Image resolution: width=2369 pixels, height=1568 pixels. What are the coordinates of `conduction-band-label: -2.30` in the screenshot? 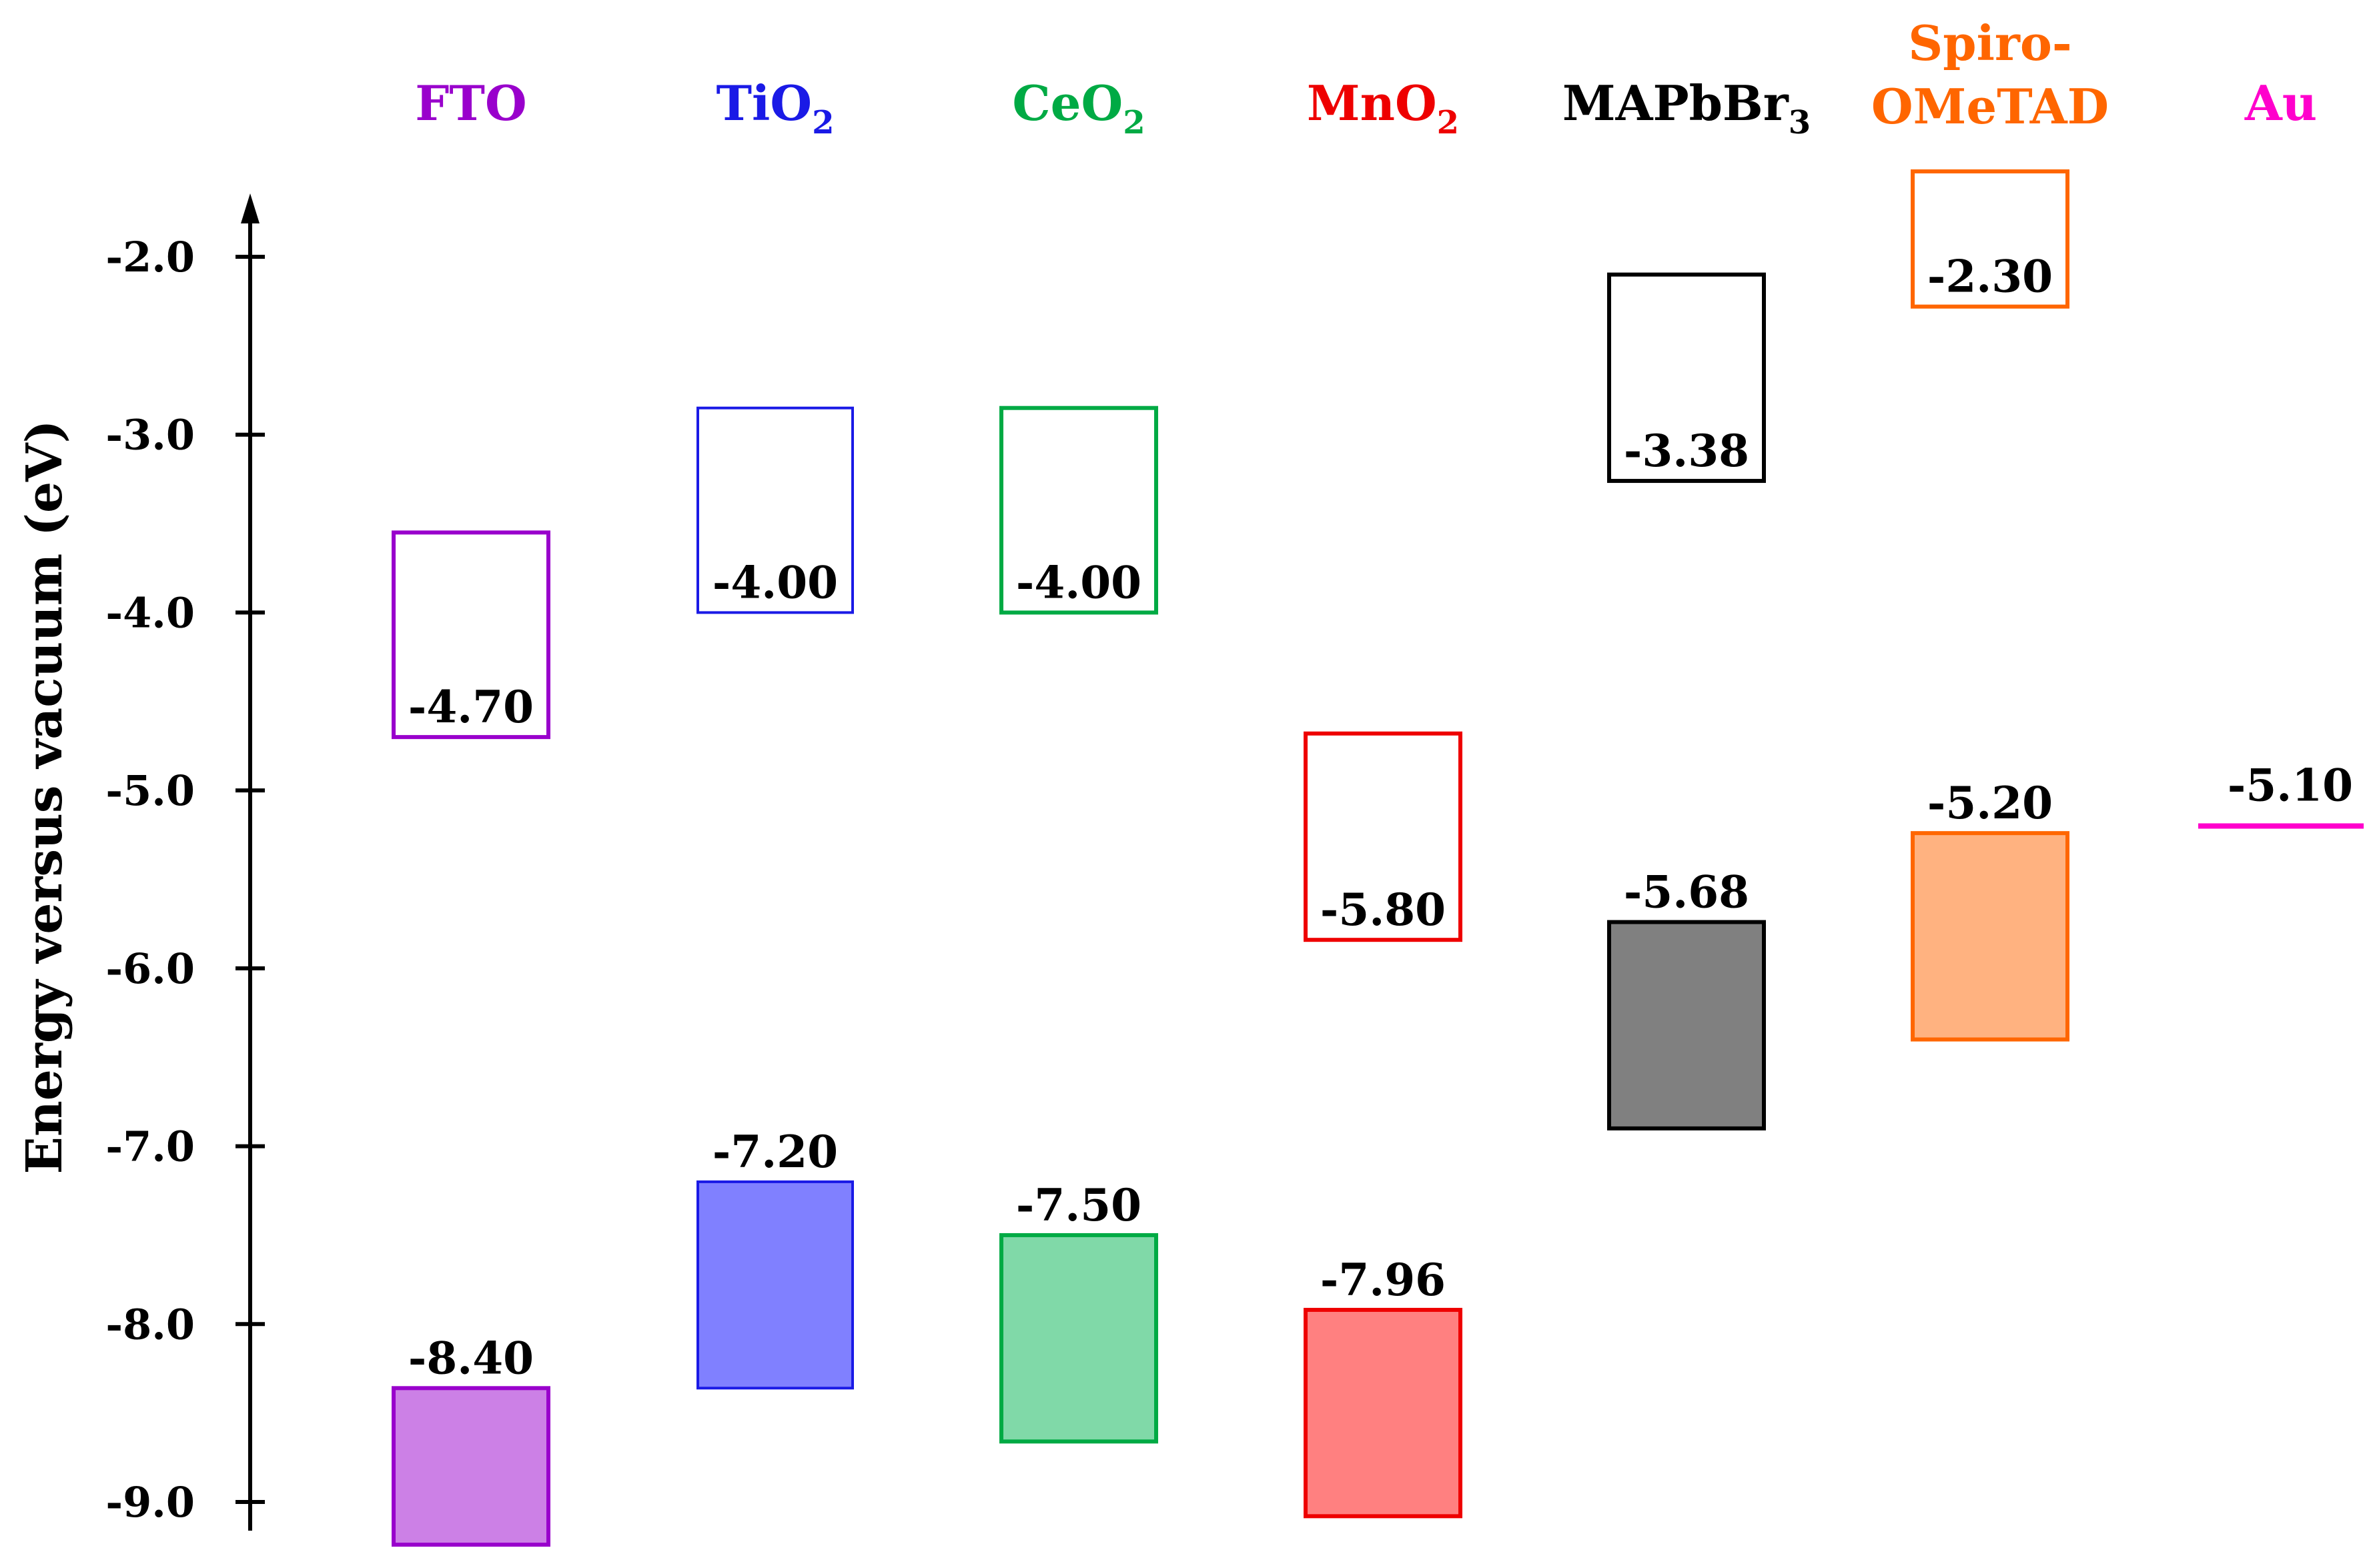 It's located at (1990, 277).